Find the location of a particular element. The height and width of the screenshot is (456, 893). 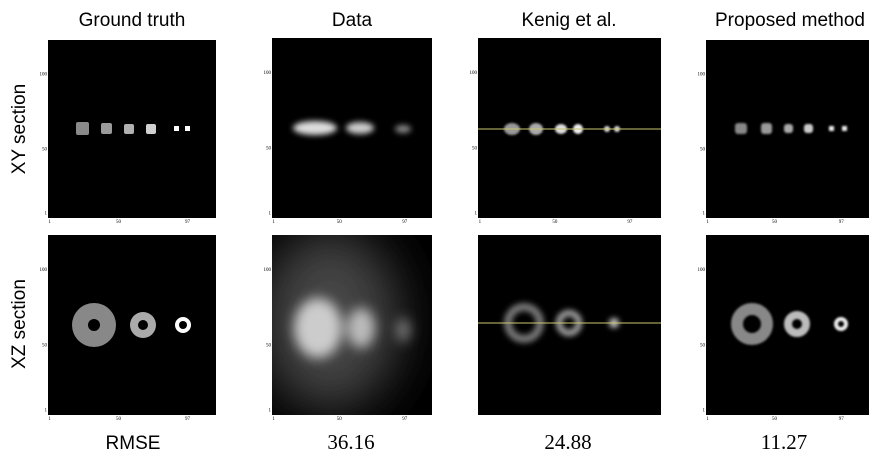

rmse-value: 24.88 is located at coordinates (567, 442).